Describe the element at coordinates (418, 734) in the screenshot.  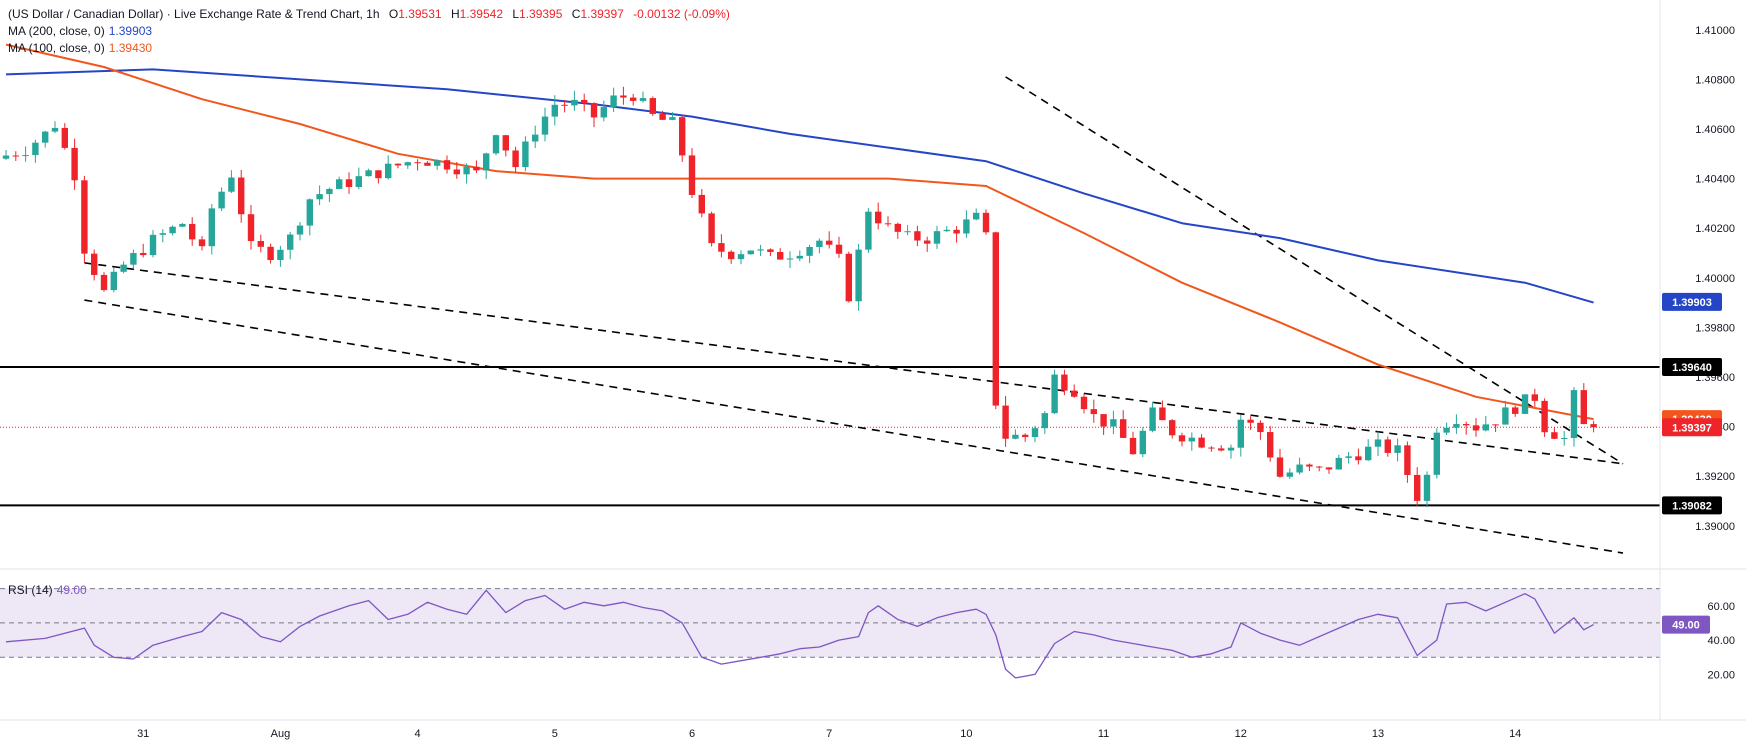
I see `time-tick-label: 4` at that location.